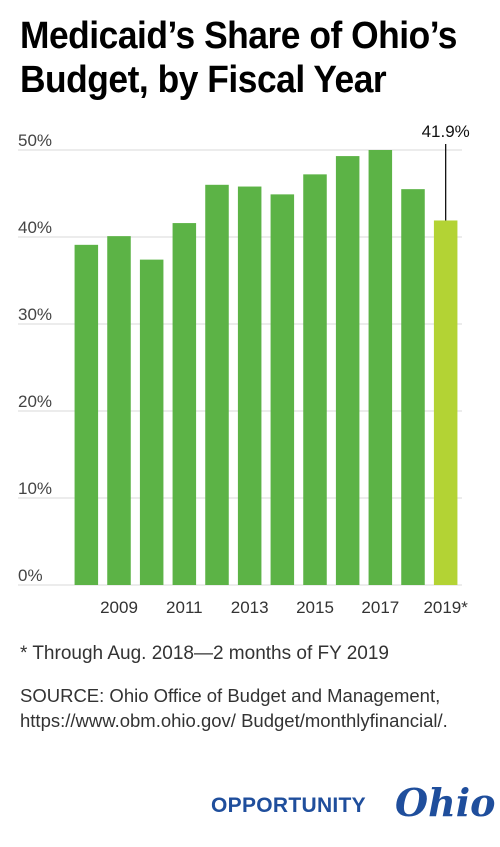 The image size is (500, 847). Describe the element at coordinates (30, 575) in the screenshot. I see `y-tick-label: 0%` at that location.